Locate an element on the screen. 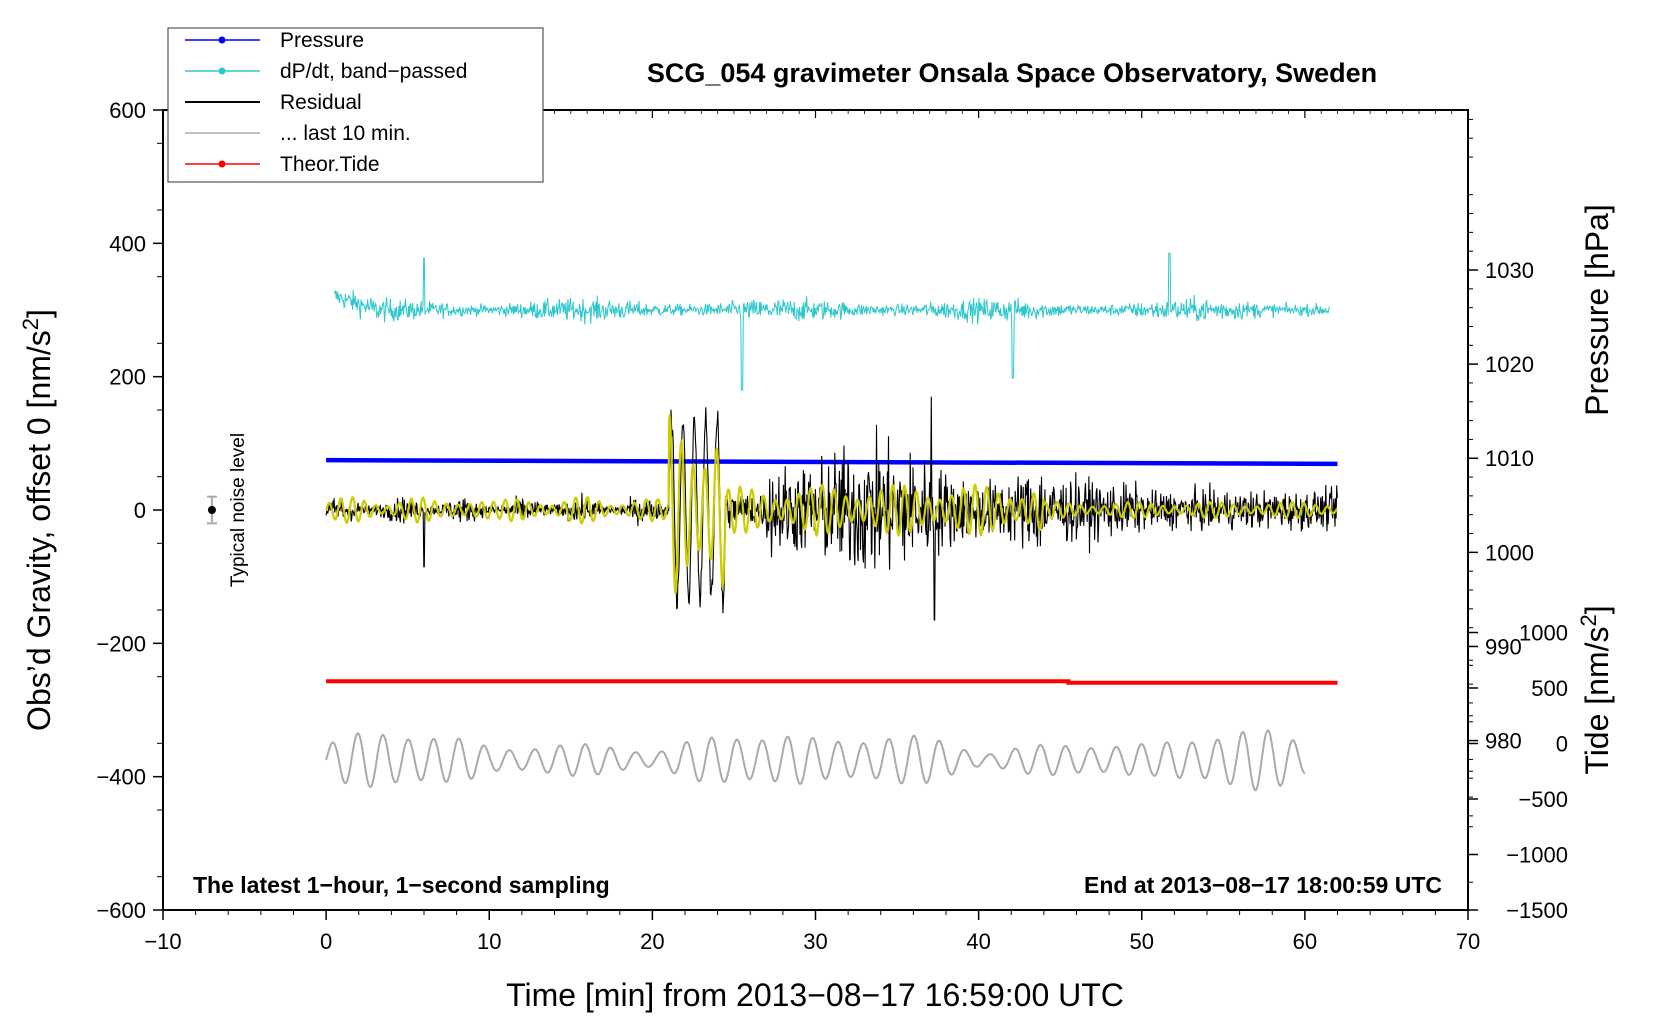 Image resolution: width=1660 pixels, height=1020 pixels. series-last10min-line is located at coordinates (815, 760).